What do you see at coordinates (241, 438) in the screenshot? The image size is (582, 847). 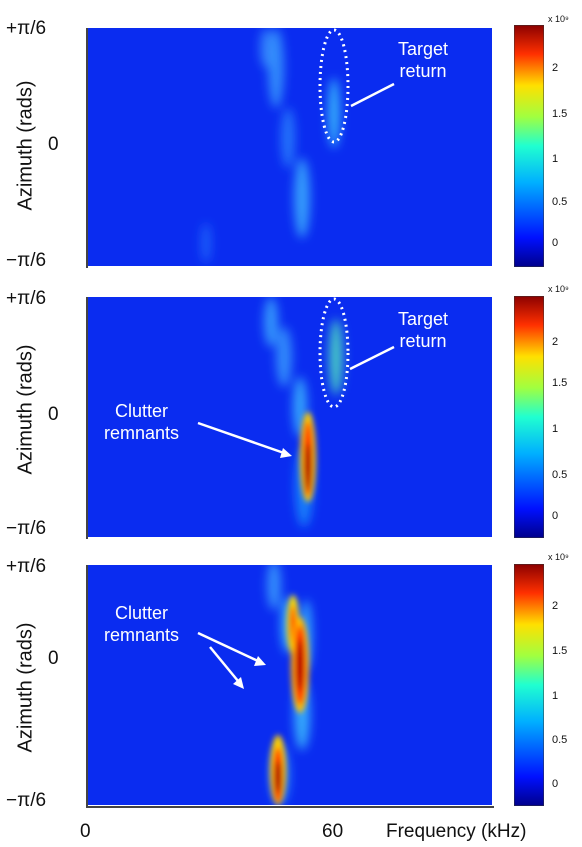 I see `panel-2-clutter-arrow` at bounding box center [241, 438].